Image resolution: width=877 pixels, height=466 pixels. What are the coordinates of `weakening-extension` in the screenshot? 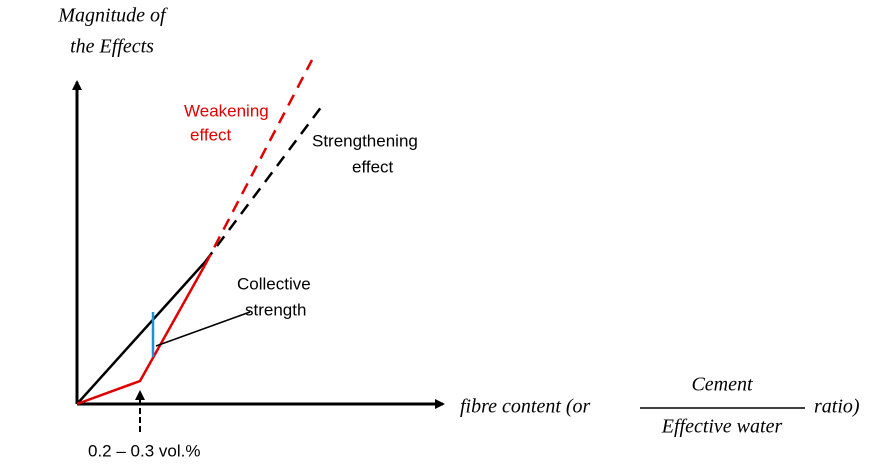 It's located at (258, 162).